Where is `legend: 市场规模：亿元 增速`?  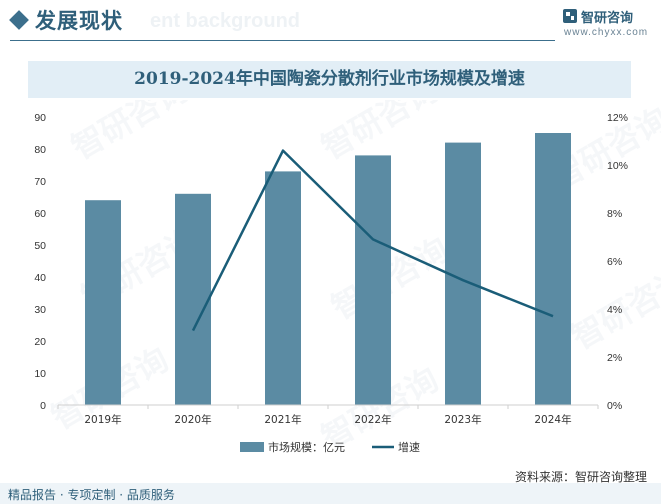
legend: 市场规模：亿元 增速 is located at coordinates (330, 447).